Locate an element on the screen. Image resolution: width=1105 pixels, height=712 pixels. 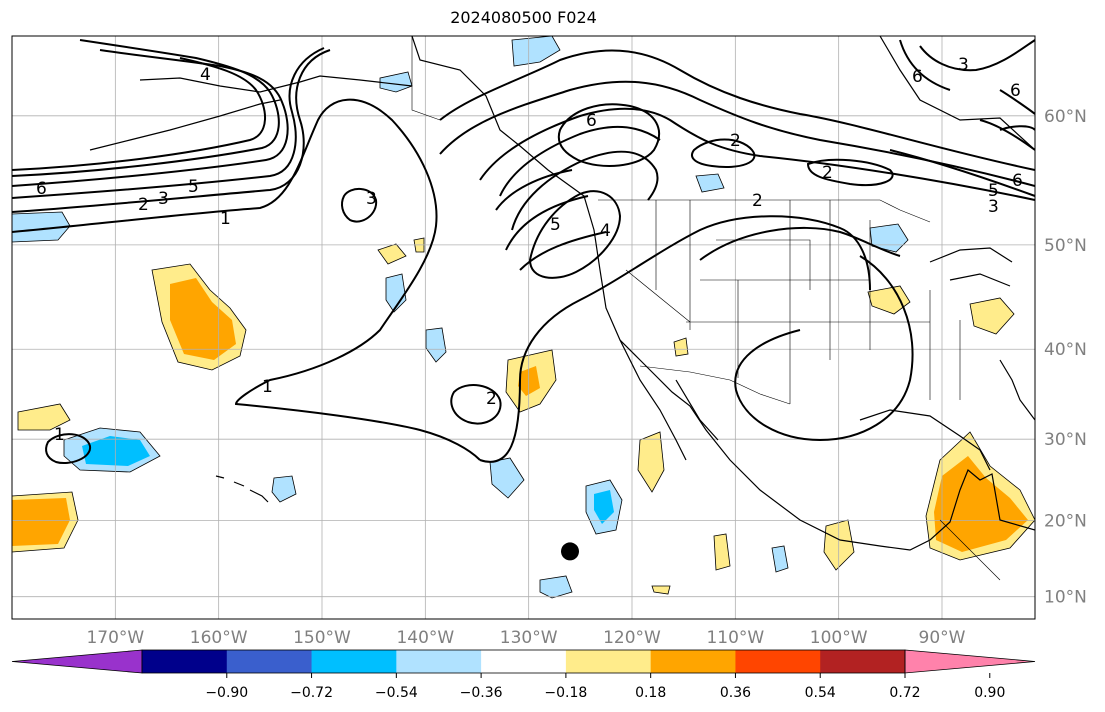
longitude-label: 90°W is located at coordinates (942, 638).